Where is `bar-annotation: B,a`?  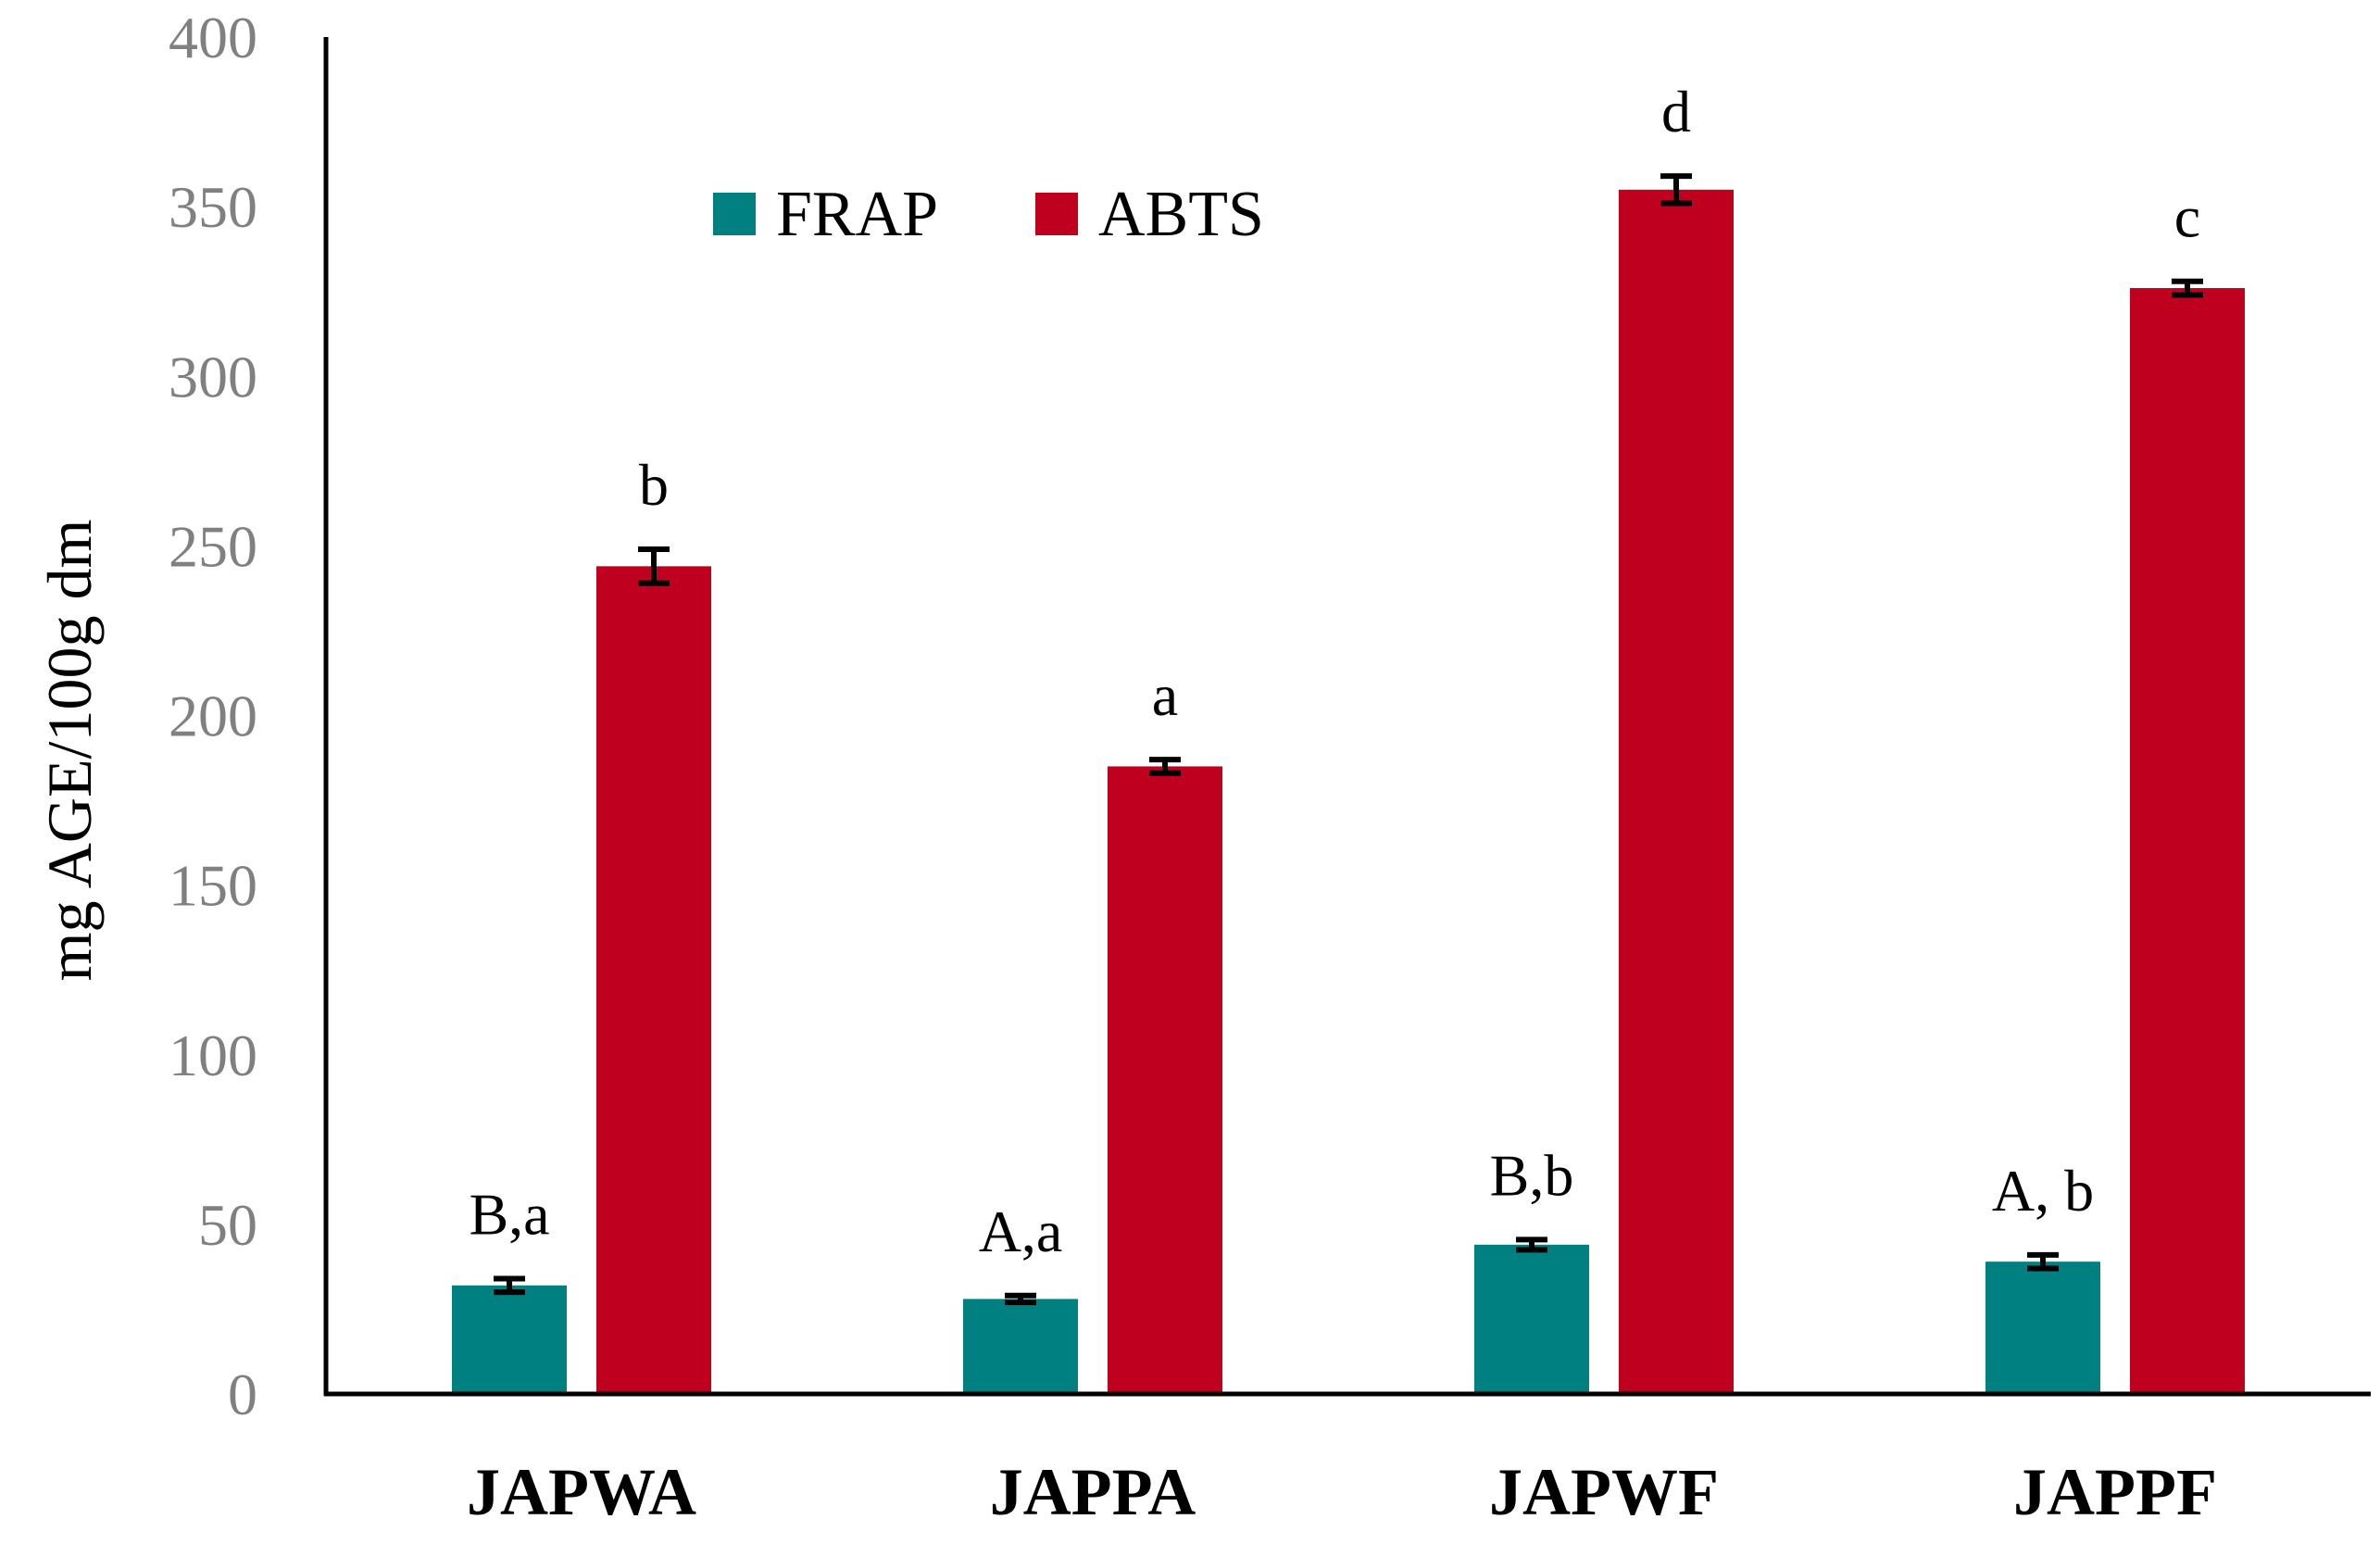
bar-annotation: B,a is located at coordinates (509, 1214).